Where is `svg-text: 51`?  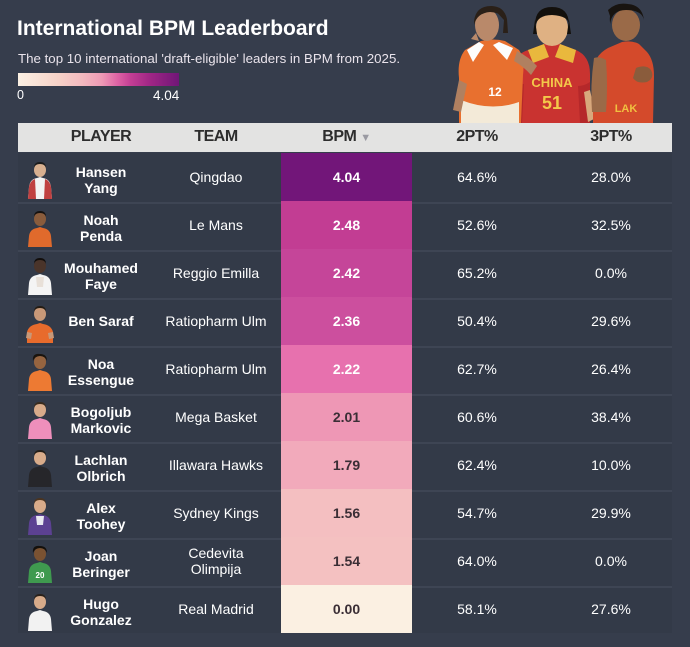 svg-text: 51 is located at coordinates (552, 103).